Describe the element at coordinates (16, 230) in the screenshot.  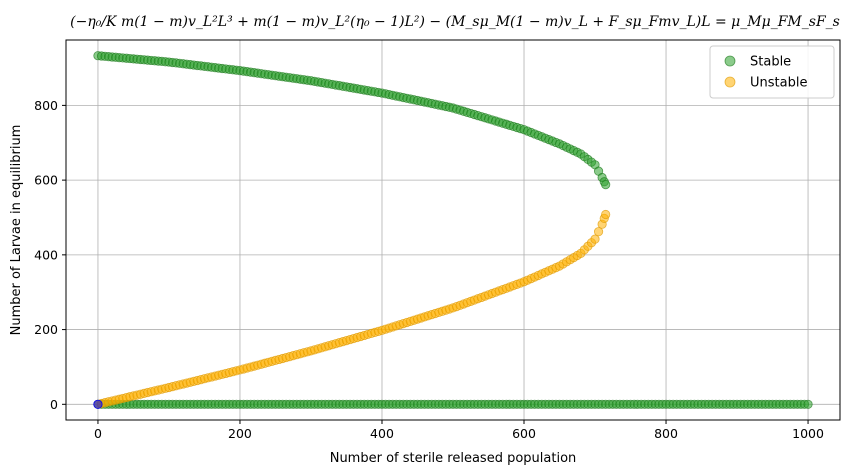
I see `y-axis-title: Number of Larvae in equilibrium` at that location.